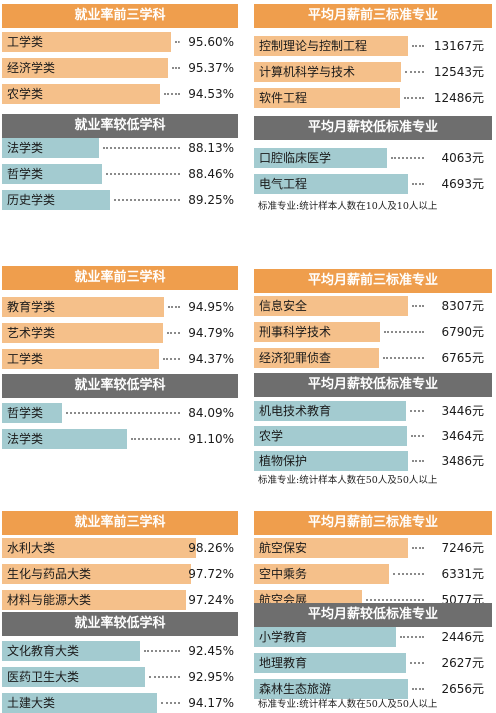  I want to click on value-label: 94.79%, so click(211, 333).